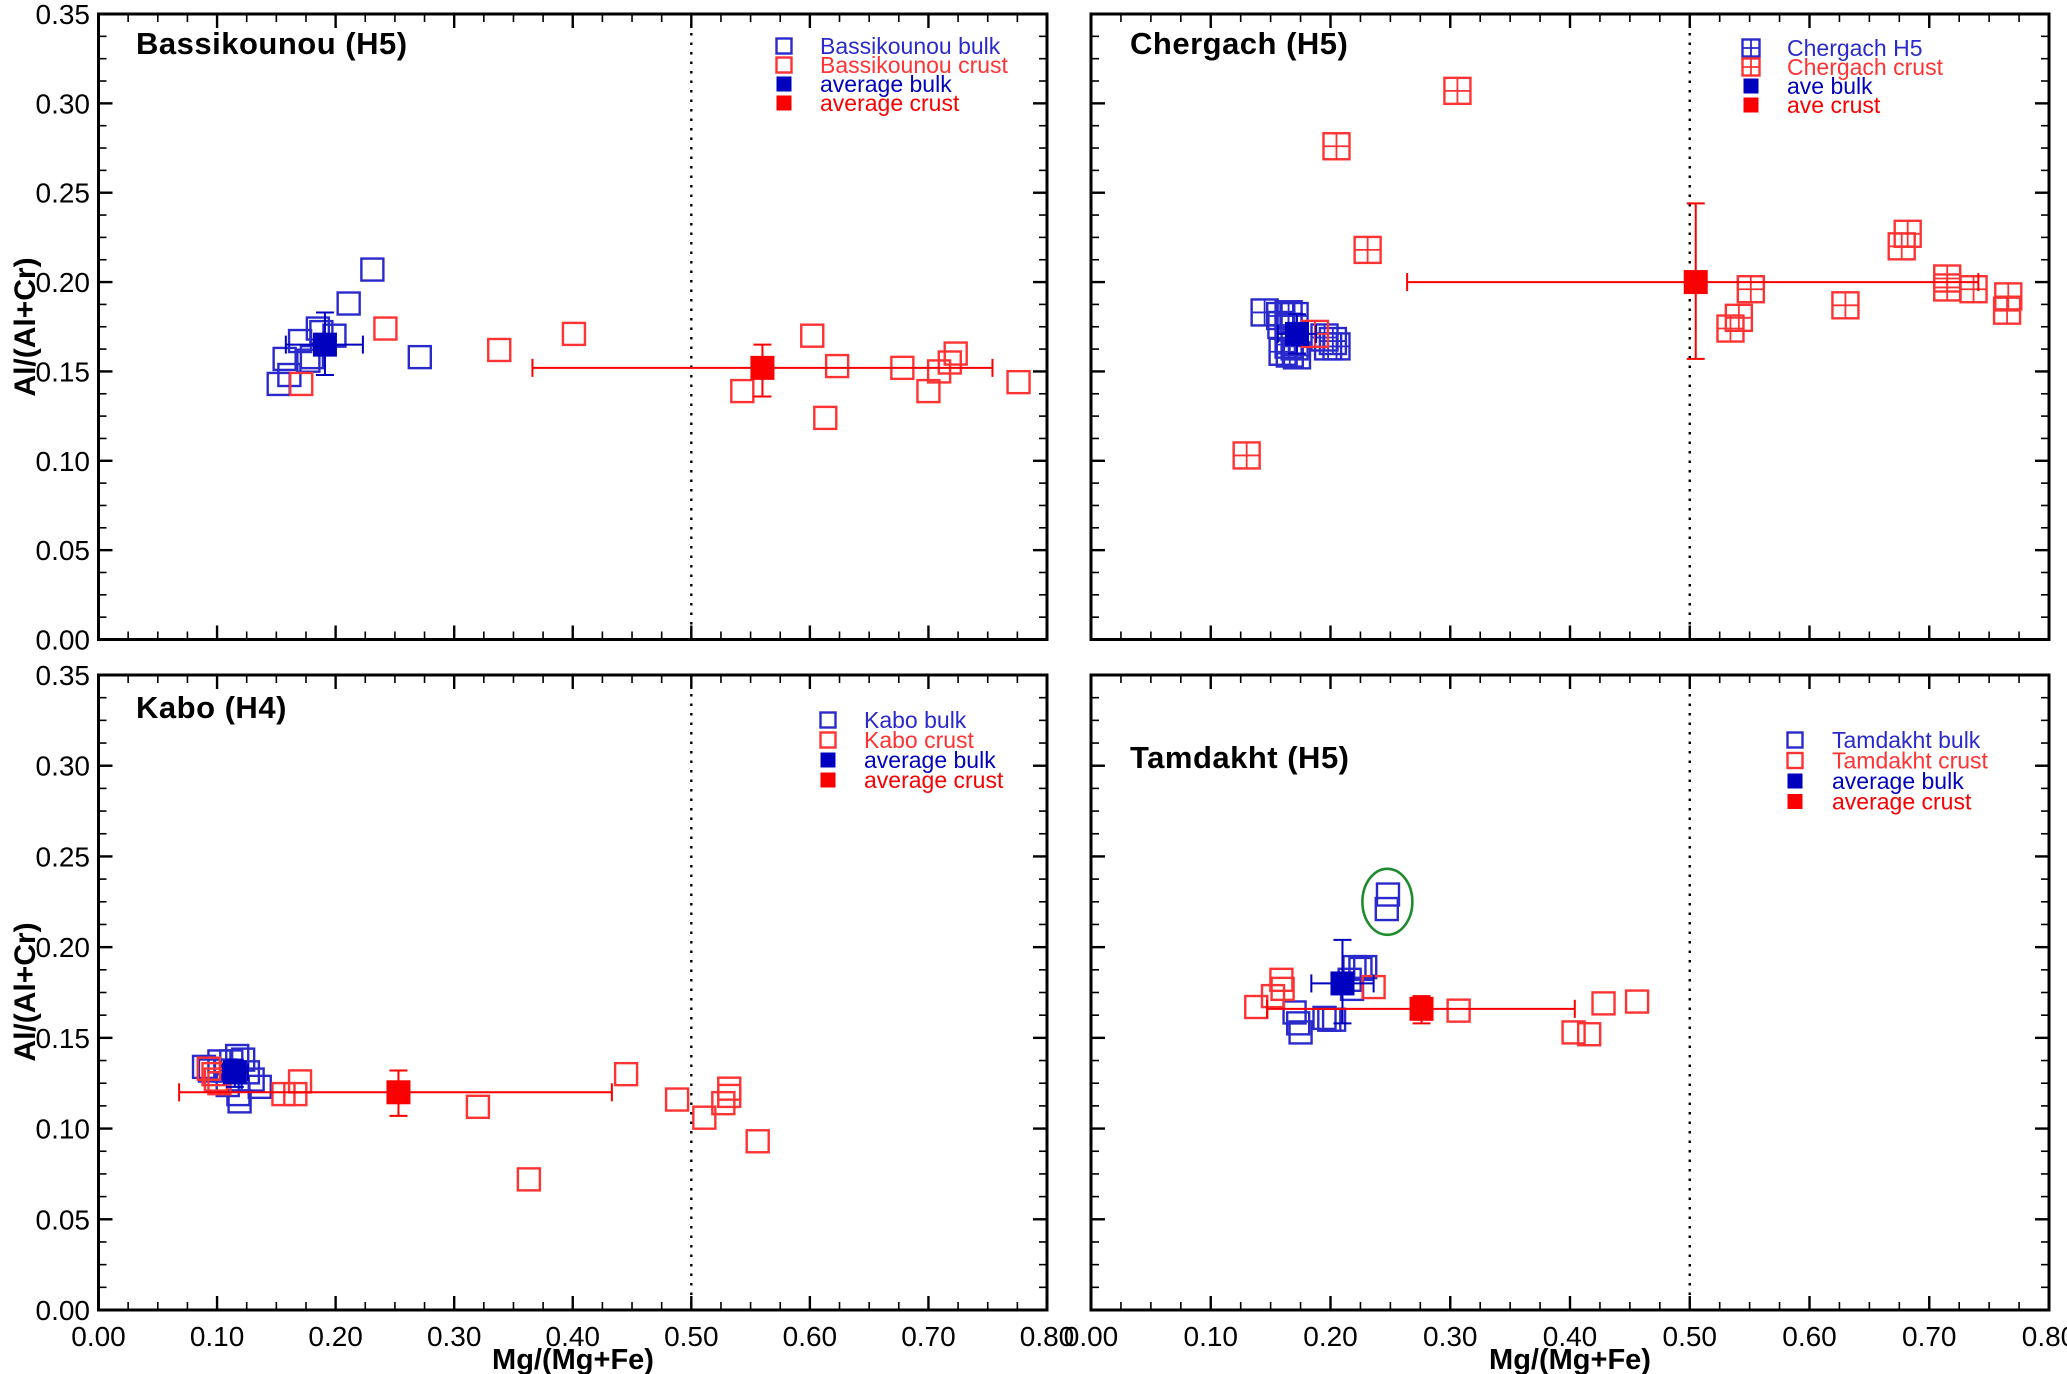  I want to click on x-tick-label: 0.10, so click(1211, 1336).